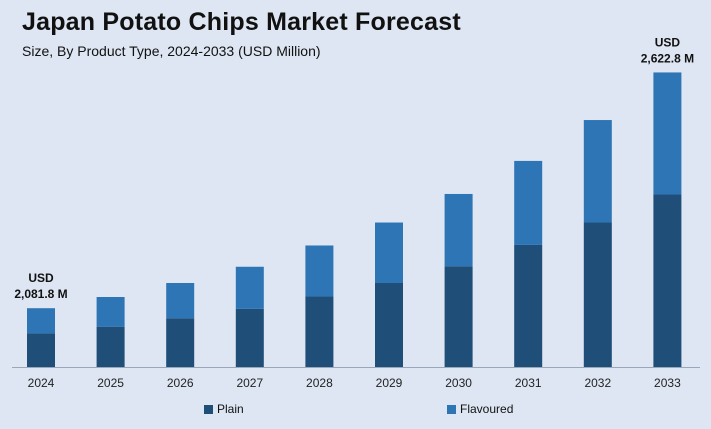  I want to click on annotation-2033-line-0: USD, so click(668, 42).